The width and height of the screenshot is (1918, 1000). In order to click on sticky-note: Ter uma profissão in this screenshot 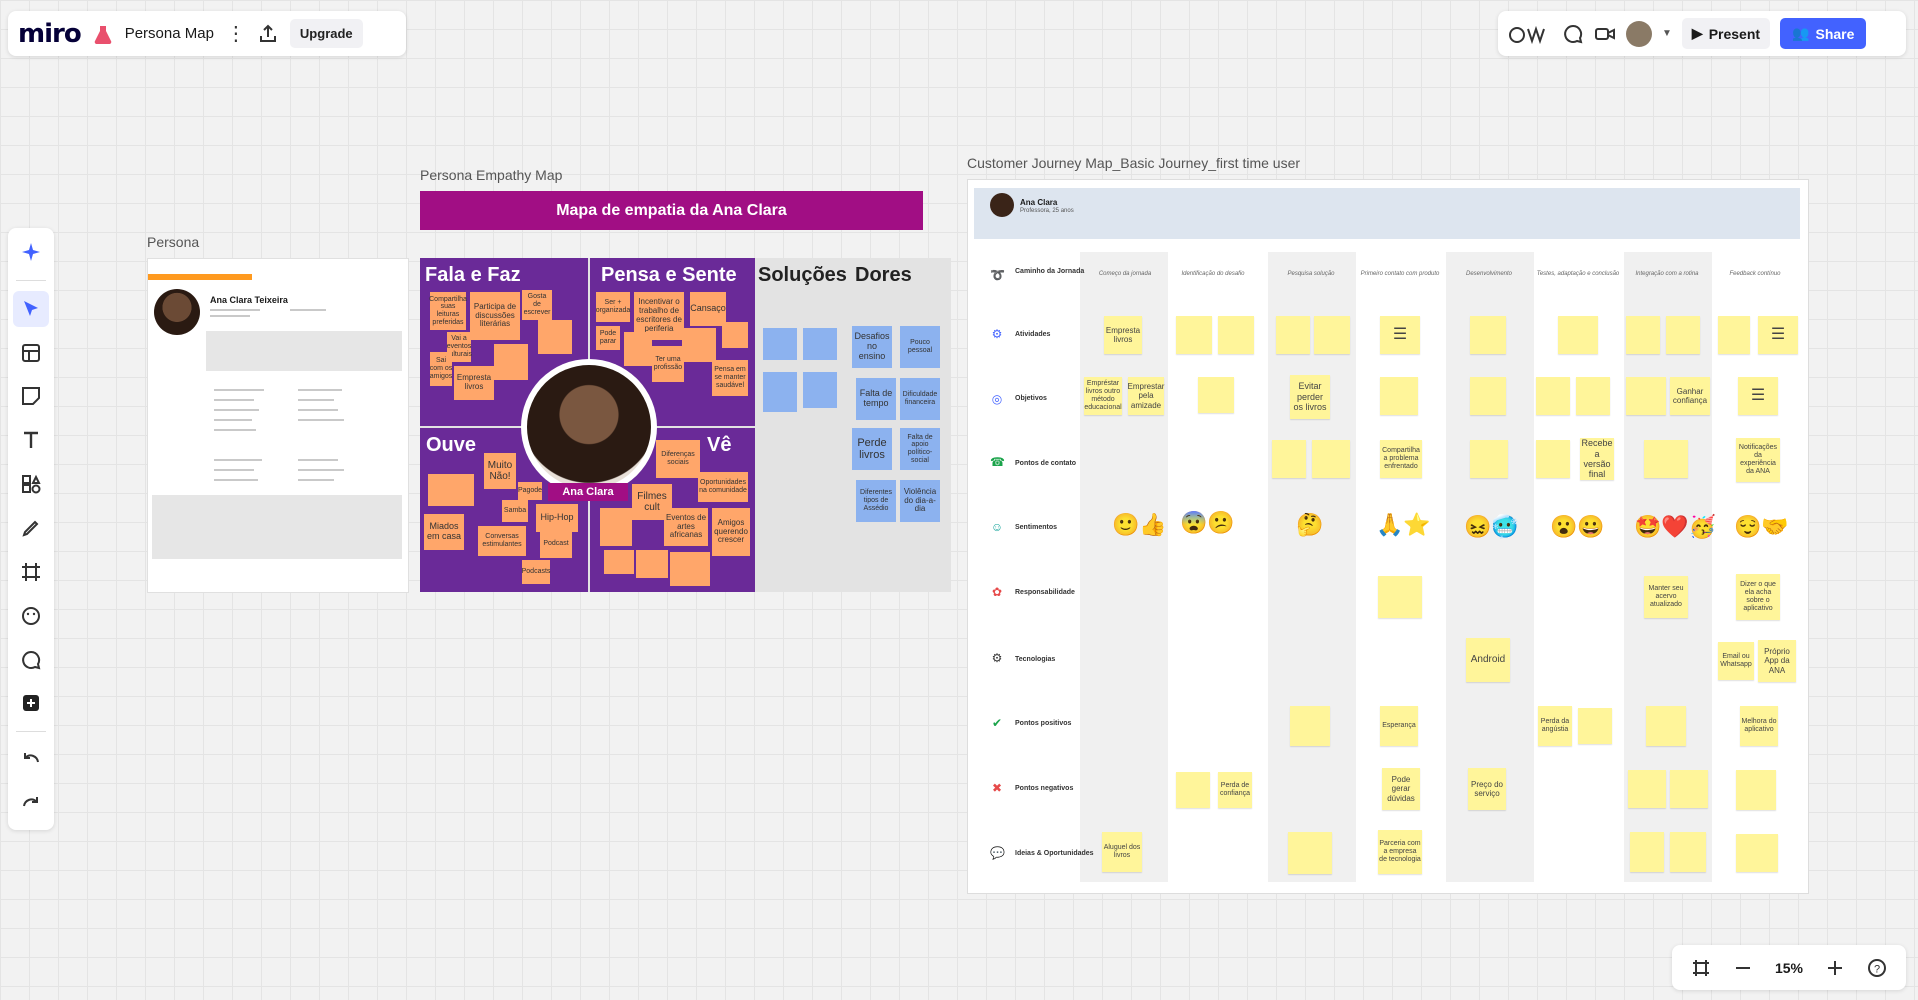, I will do `click(668, 364)`.